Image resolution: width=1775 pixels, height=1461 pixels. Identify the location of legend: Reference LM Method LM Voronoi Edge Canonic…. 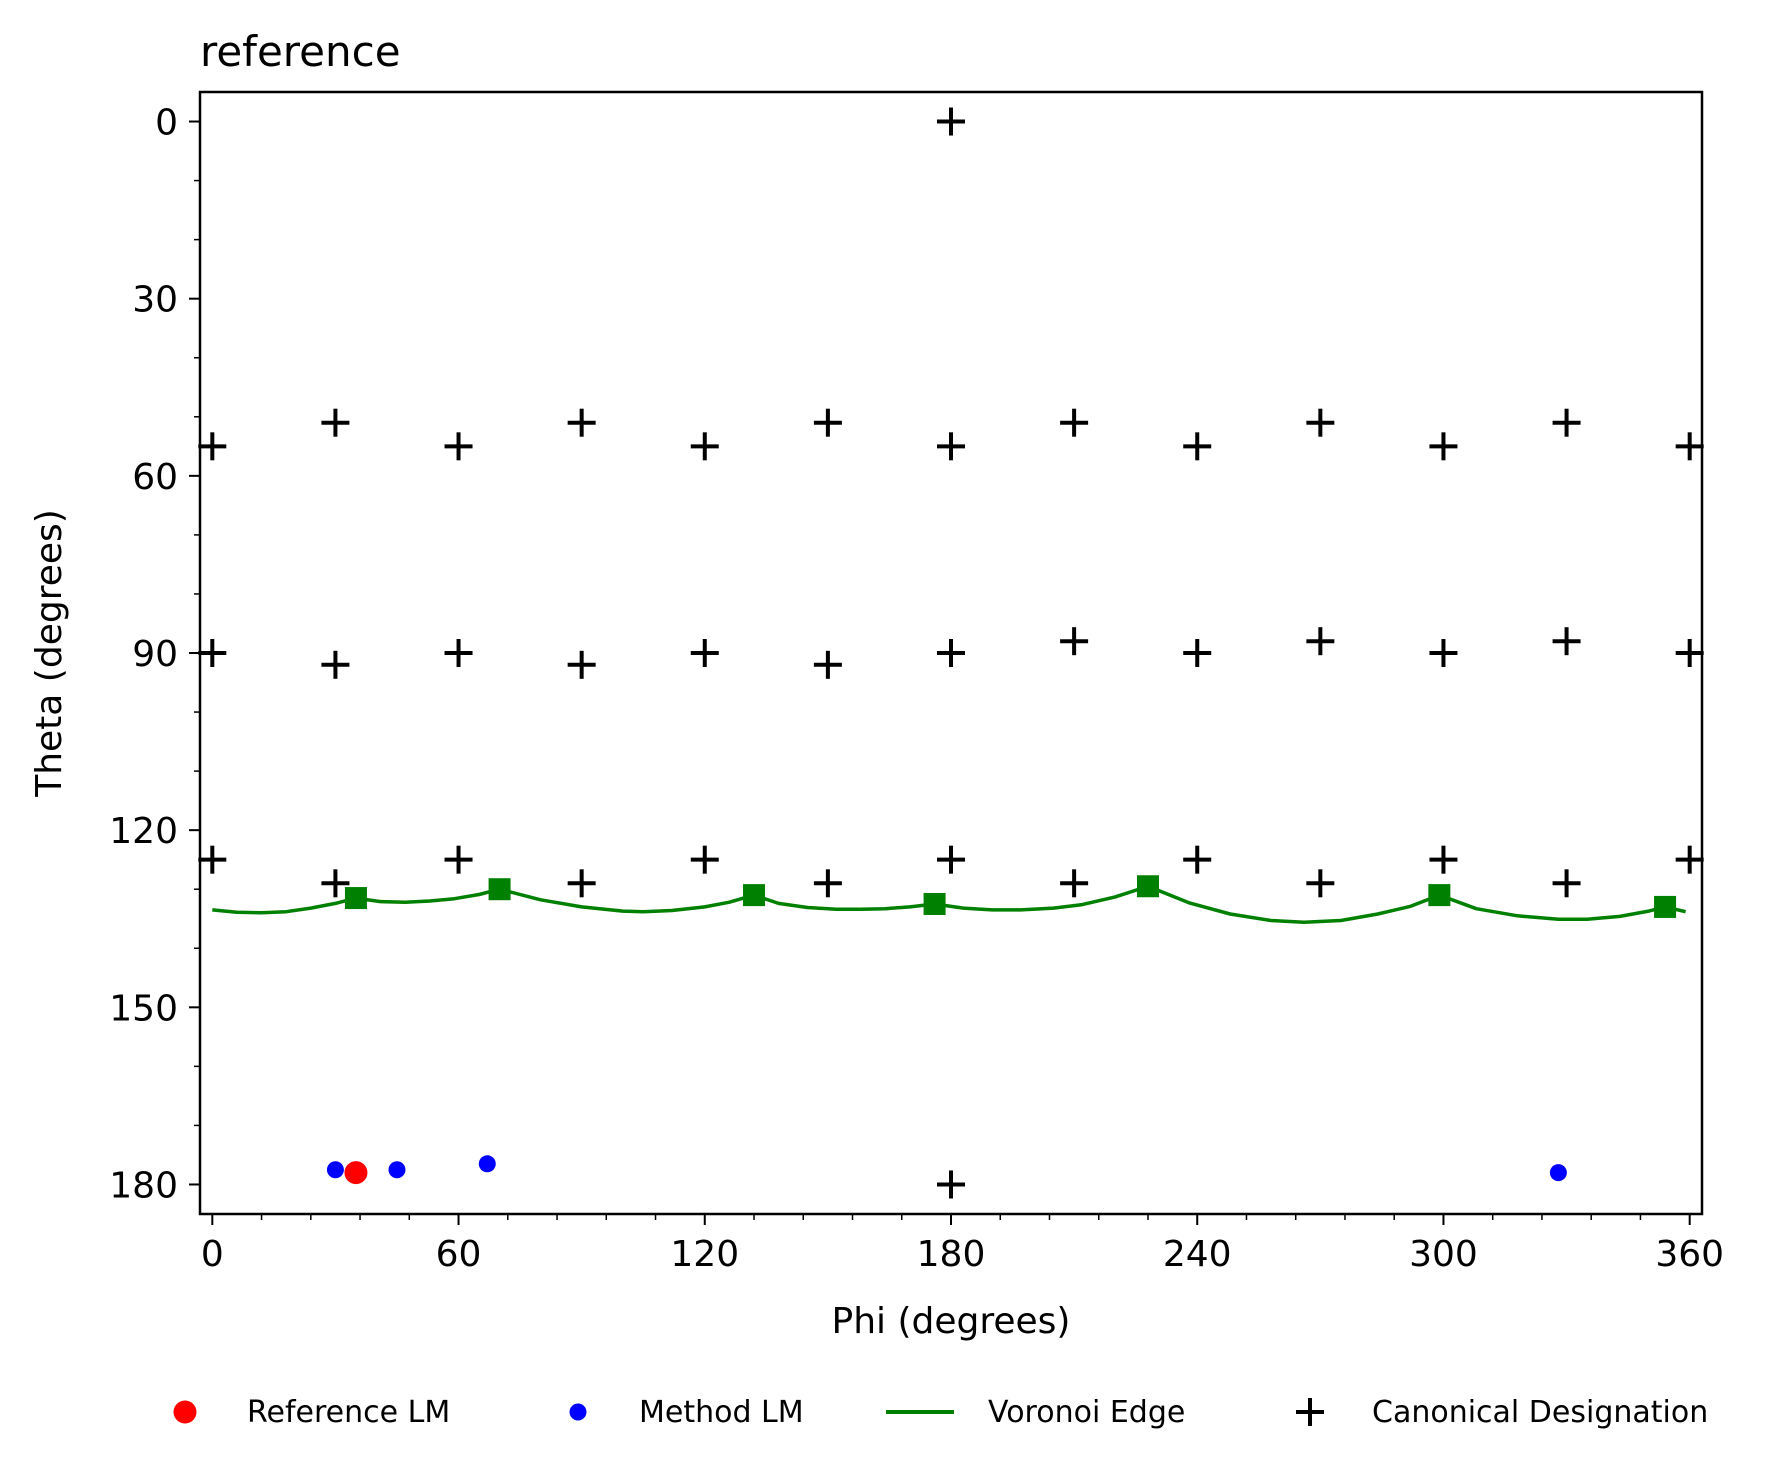
(940, 1412).